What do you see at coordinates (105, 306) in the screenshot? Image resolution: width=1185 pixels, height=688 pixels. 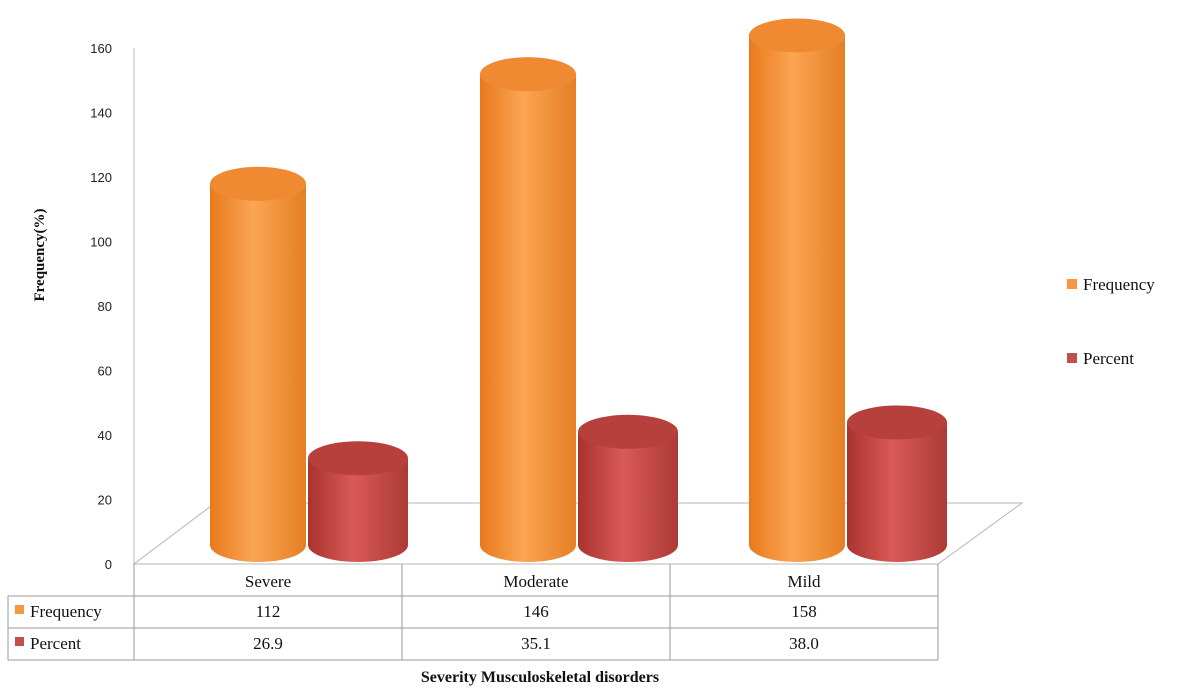 I see `y-tick-label: 80` at bounding box center [105, 306].